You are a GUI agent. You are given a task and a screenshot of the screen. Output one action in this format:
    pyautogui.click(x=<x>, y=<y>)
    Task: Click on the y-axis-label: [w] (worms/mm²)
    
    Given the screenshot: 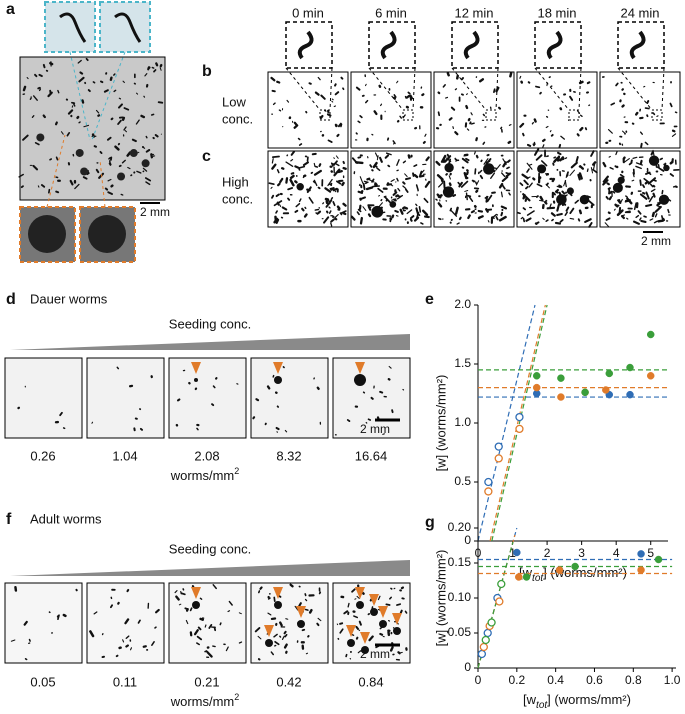 What is the action you would take?
    pyautogui.click(x=440, y=598)
    